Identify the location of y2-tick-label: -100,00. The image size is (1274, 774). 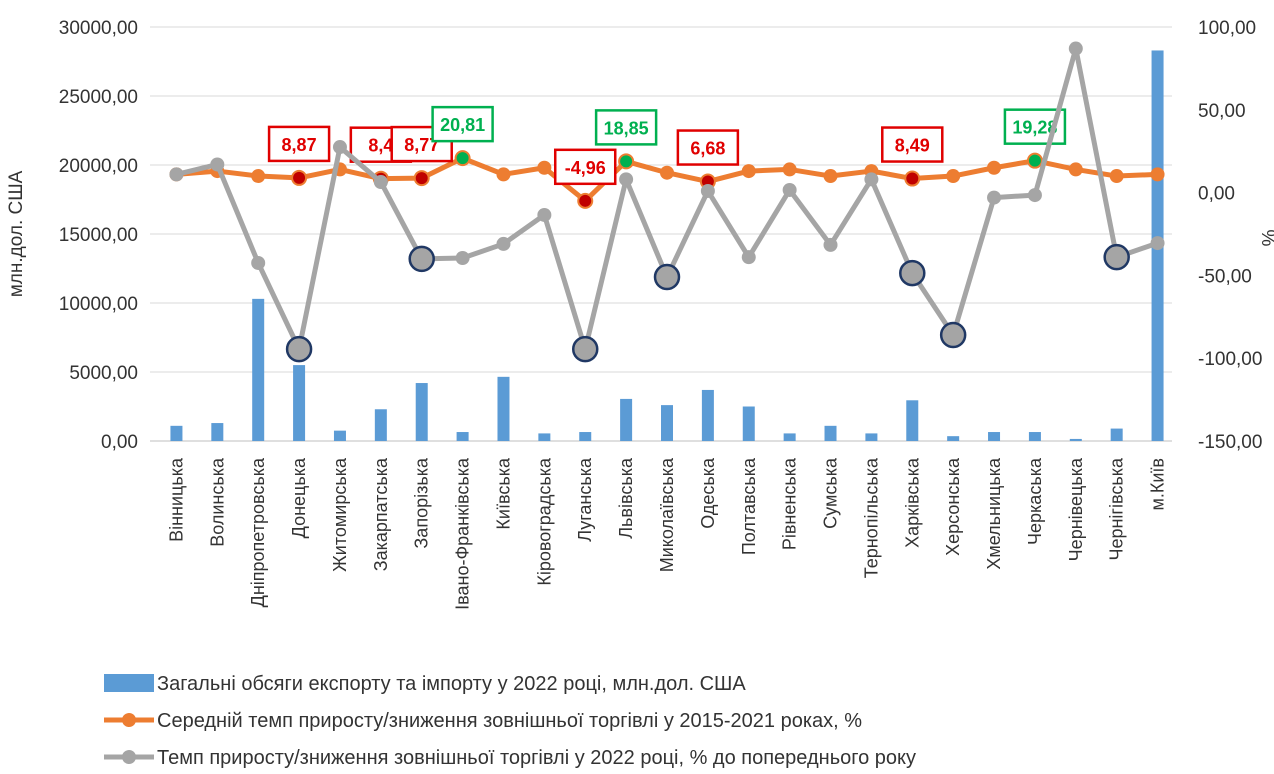
(1230, 359).